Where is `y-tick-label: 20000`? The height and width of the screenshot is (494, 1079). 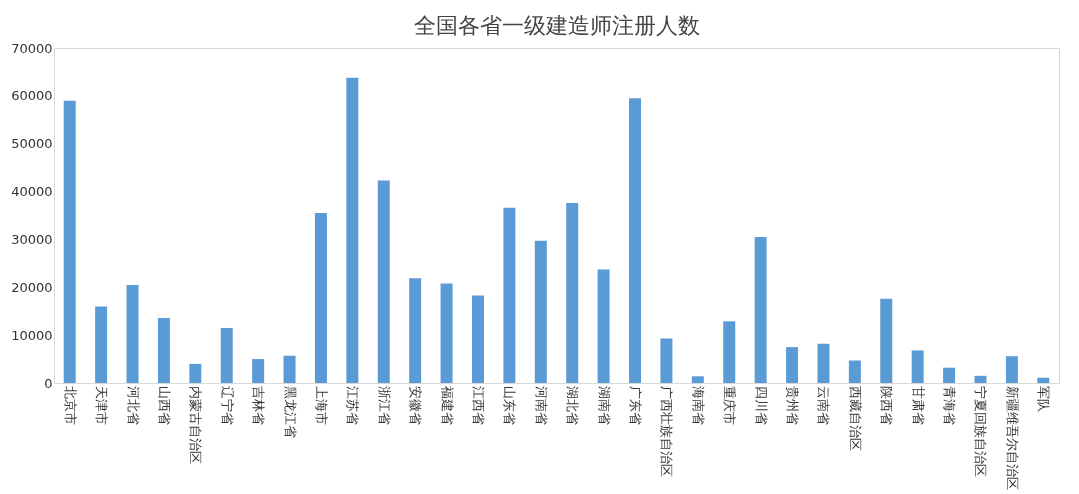
y-tick-label: 20000 is located at coordinates (32, 287).